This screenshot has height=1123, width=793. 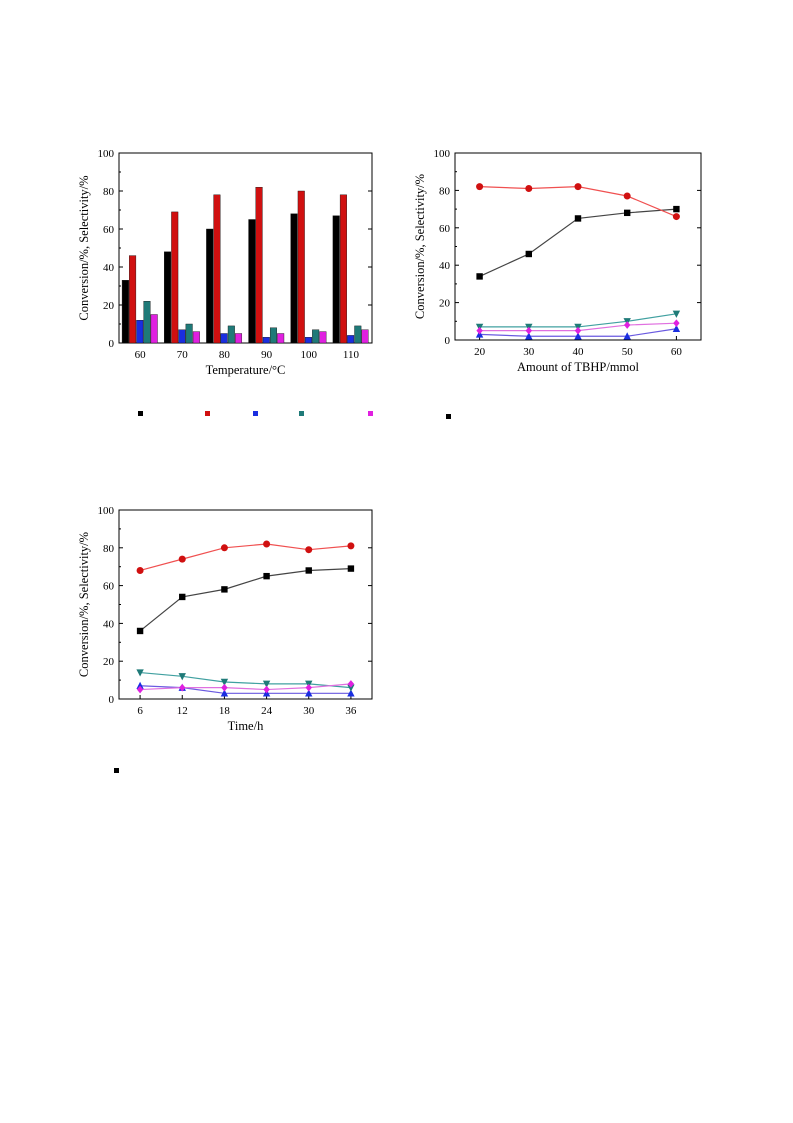 I want to click on y-axis-label: Conversion/%, Selectivity/%, so click(x=84, y=247).